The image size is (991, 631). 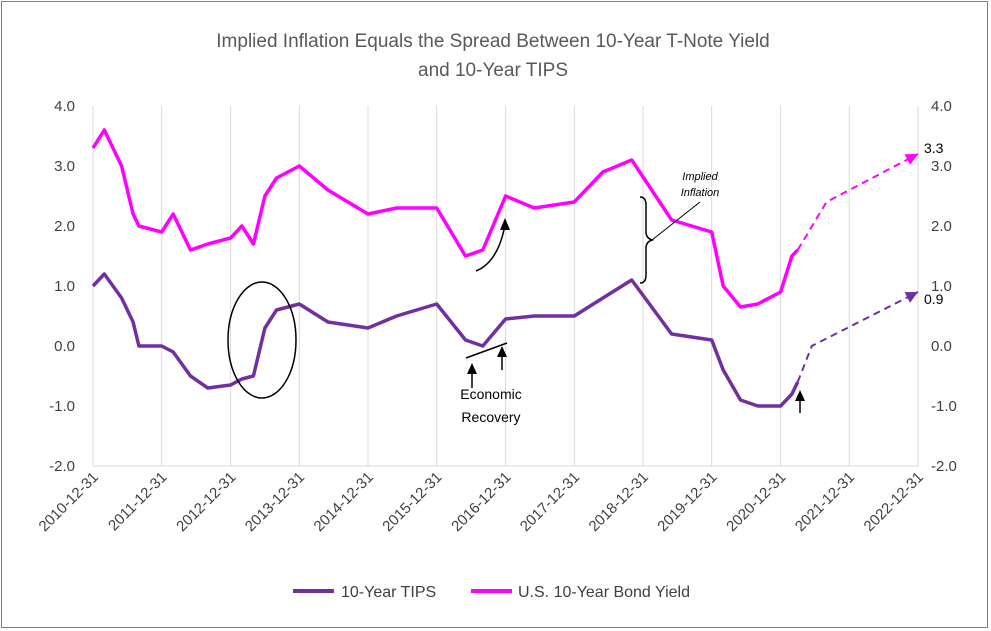 I want to click on y-tick-label-right: 4.0, so click(x=941, y=106).